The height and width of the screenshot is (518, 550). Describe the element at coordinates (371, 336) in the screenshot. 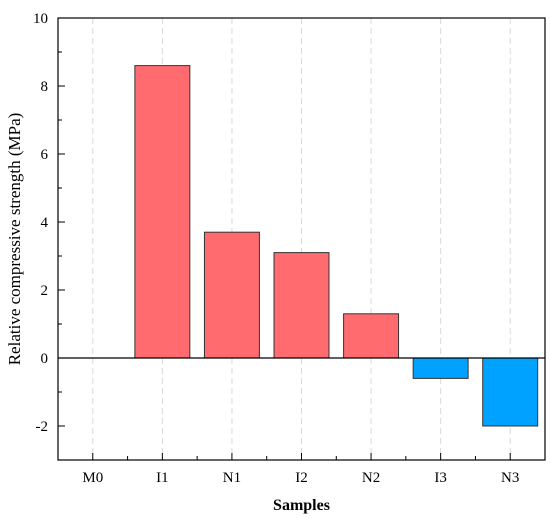

I see `bar-N2` at that location.